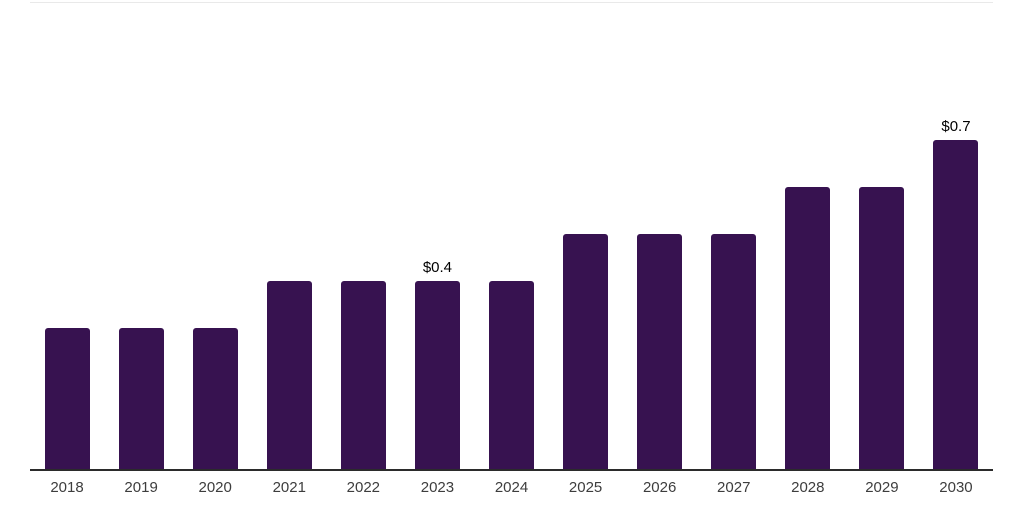  Describe the element at coordinates (660, 351) in the screenshot. I see `bar-2026` at that location.